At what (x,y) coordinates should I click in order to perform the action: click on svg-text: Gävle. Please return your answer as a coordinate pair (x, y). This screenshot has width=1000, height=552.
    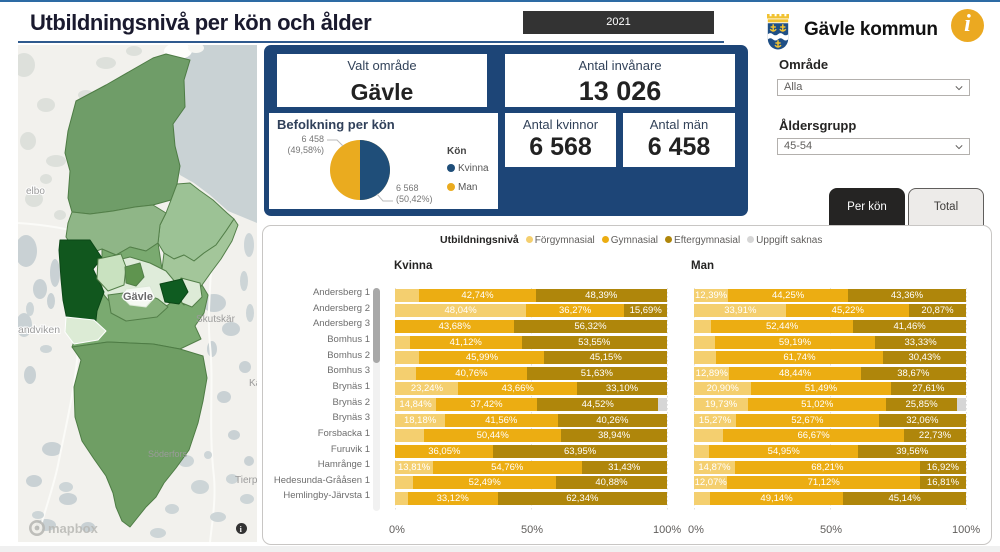
    Looking at the image, I should click on (138, 297).